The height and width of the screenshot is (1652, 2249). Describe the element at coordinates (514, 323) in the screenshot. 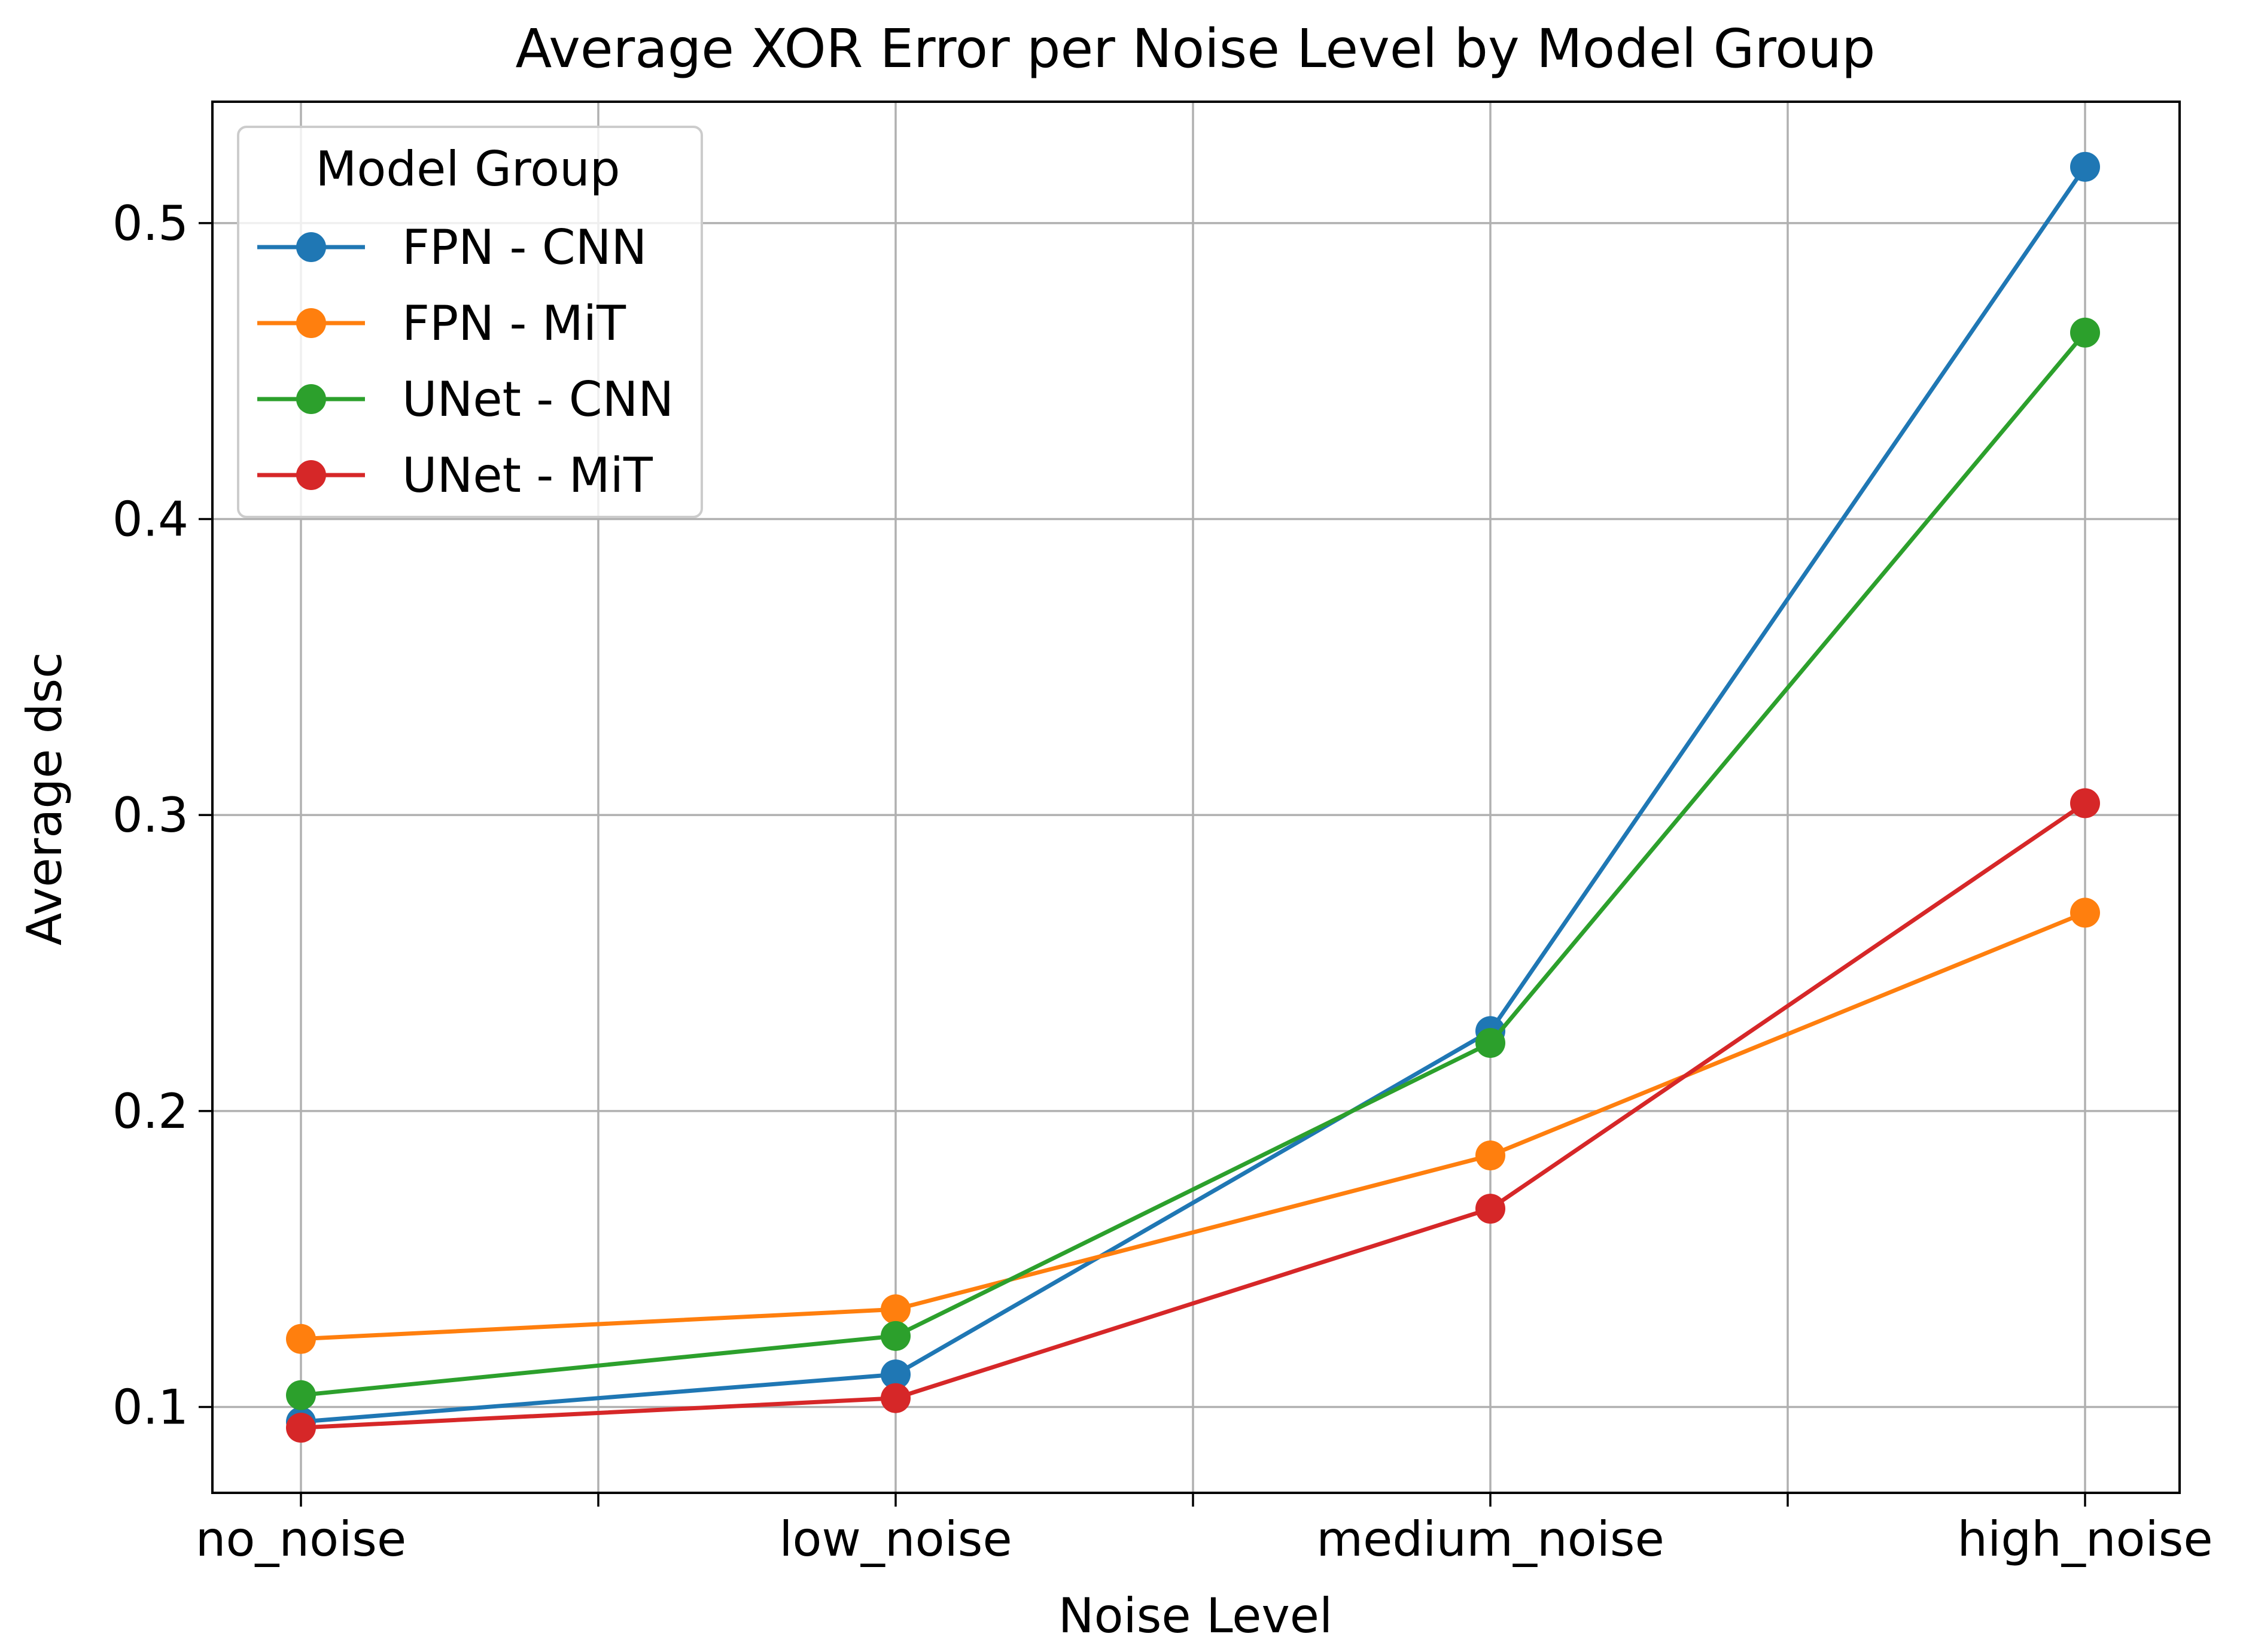

I see `legend-label: FPN - MiT` at that location.